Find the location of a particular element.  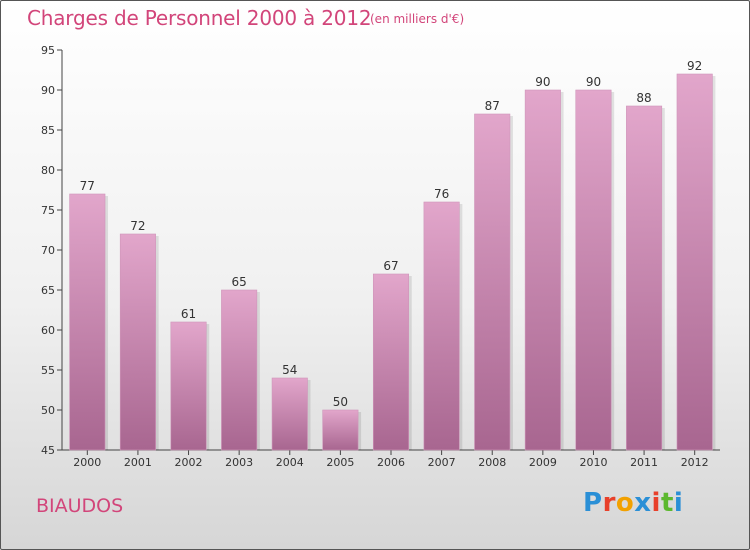

bar-2009 is located at coordinates (542, 270).